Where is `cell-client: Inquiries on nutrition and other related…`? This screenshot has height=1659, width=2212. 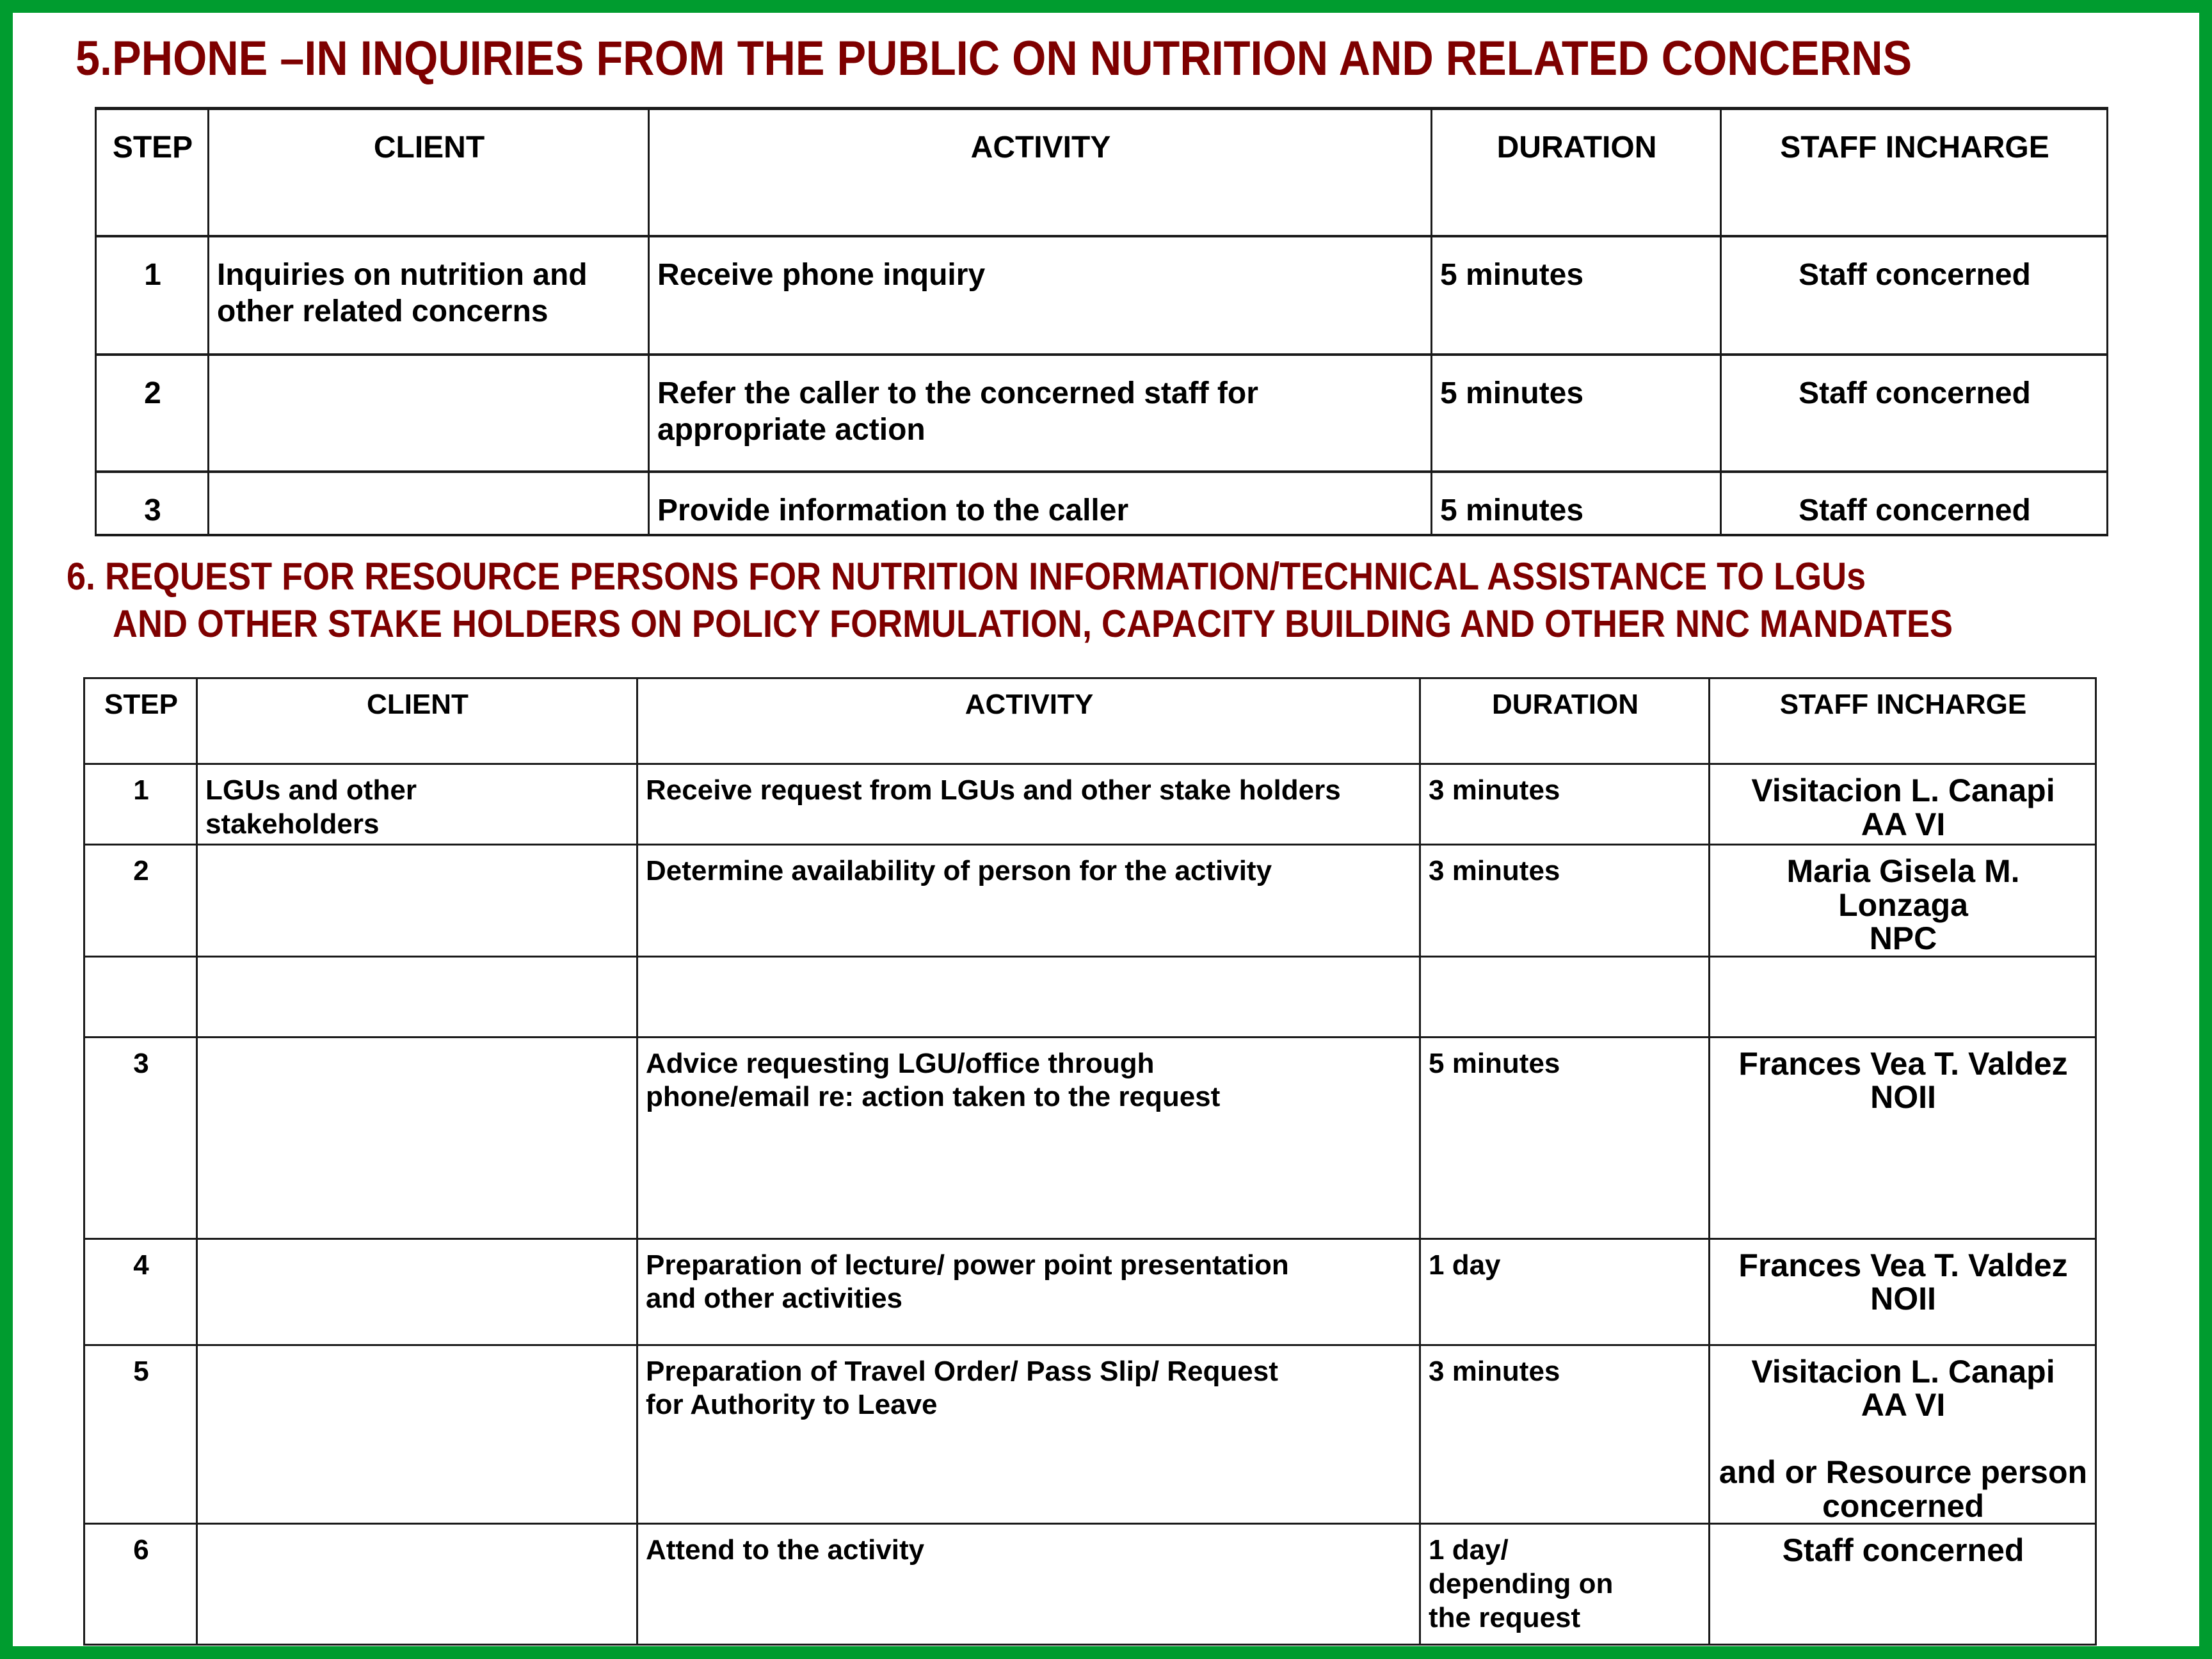
cell-client: Inquiries on nutrition and other related… is located at coordinates (428, 295).